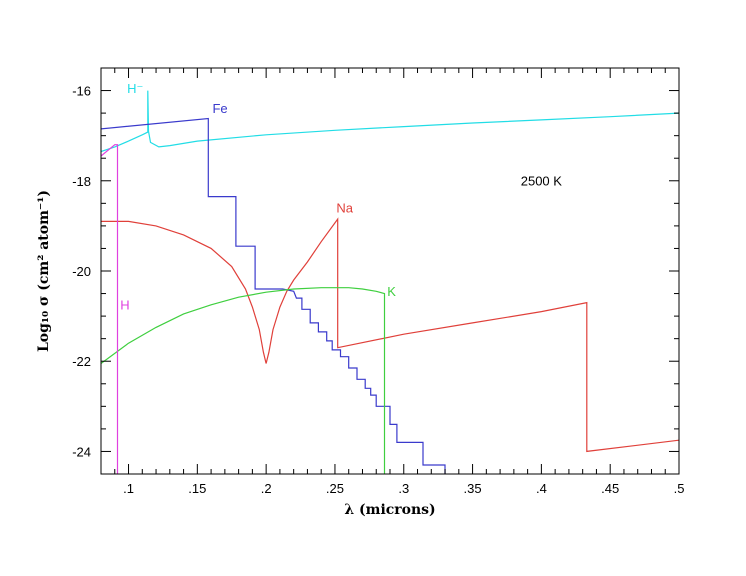  I want to click on y-tick-label: -24, so click(81, 451).